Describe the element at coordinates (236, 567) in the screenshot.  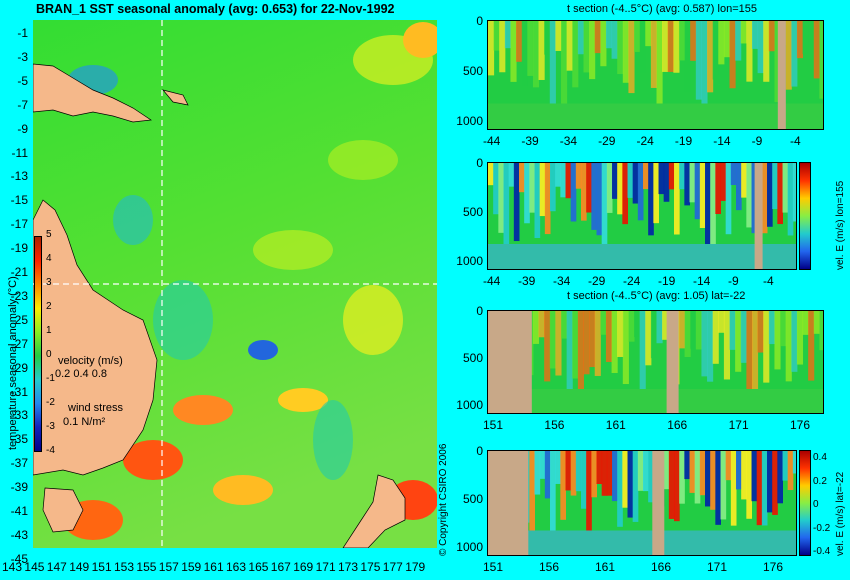
I see `map-x-tick-label: 163` at that location.